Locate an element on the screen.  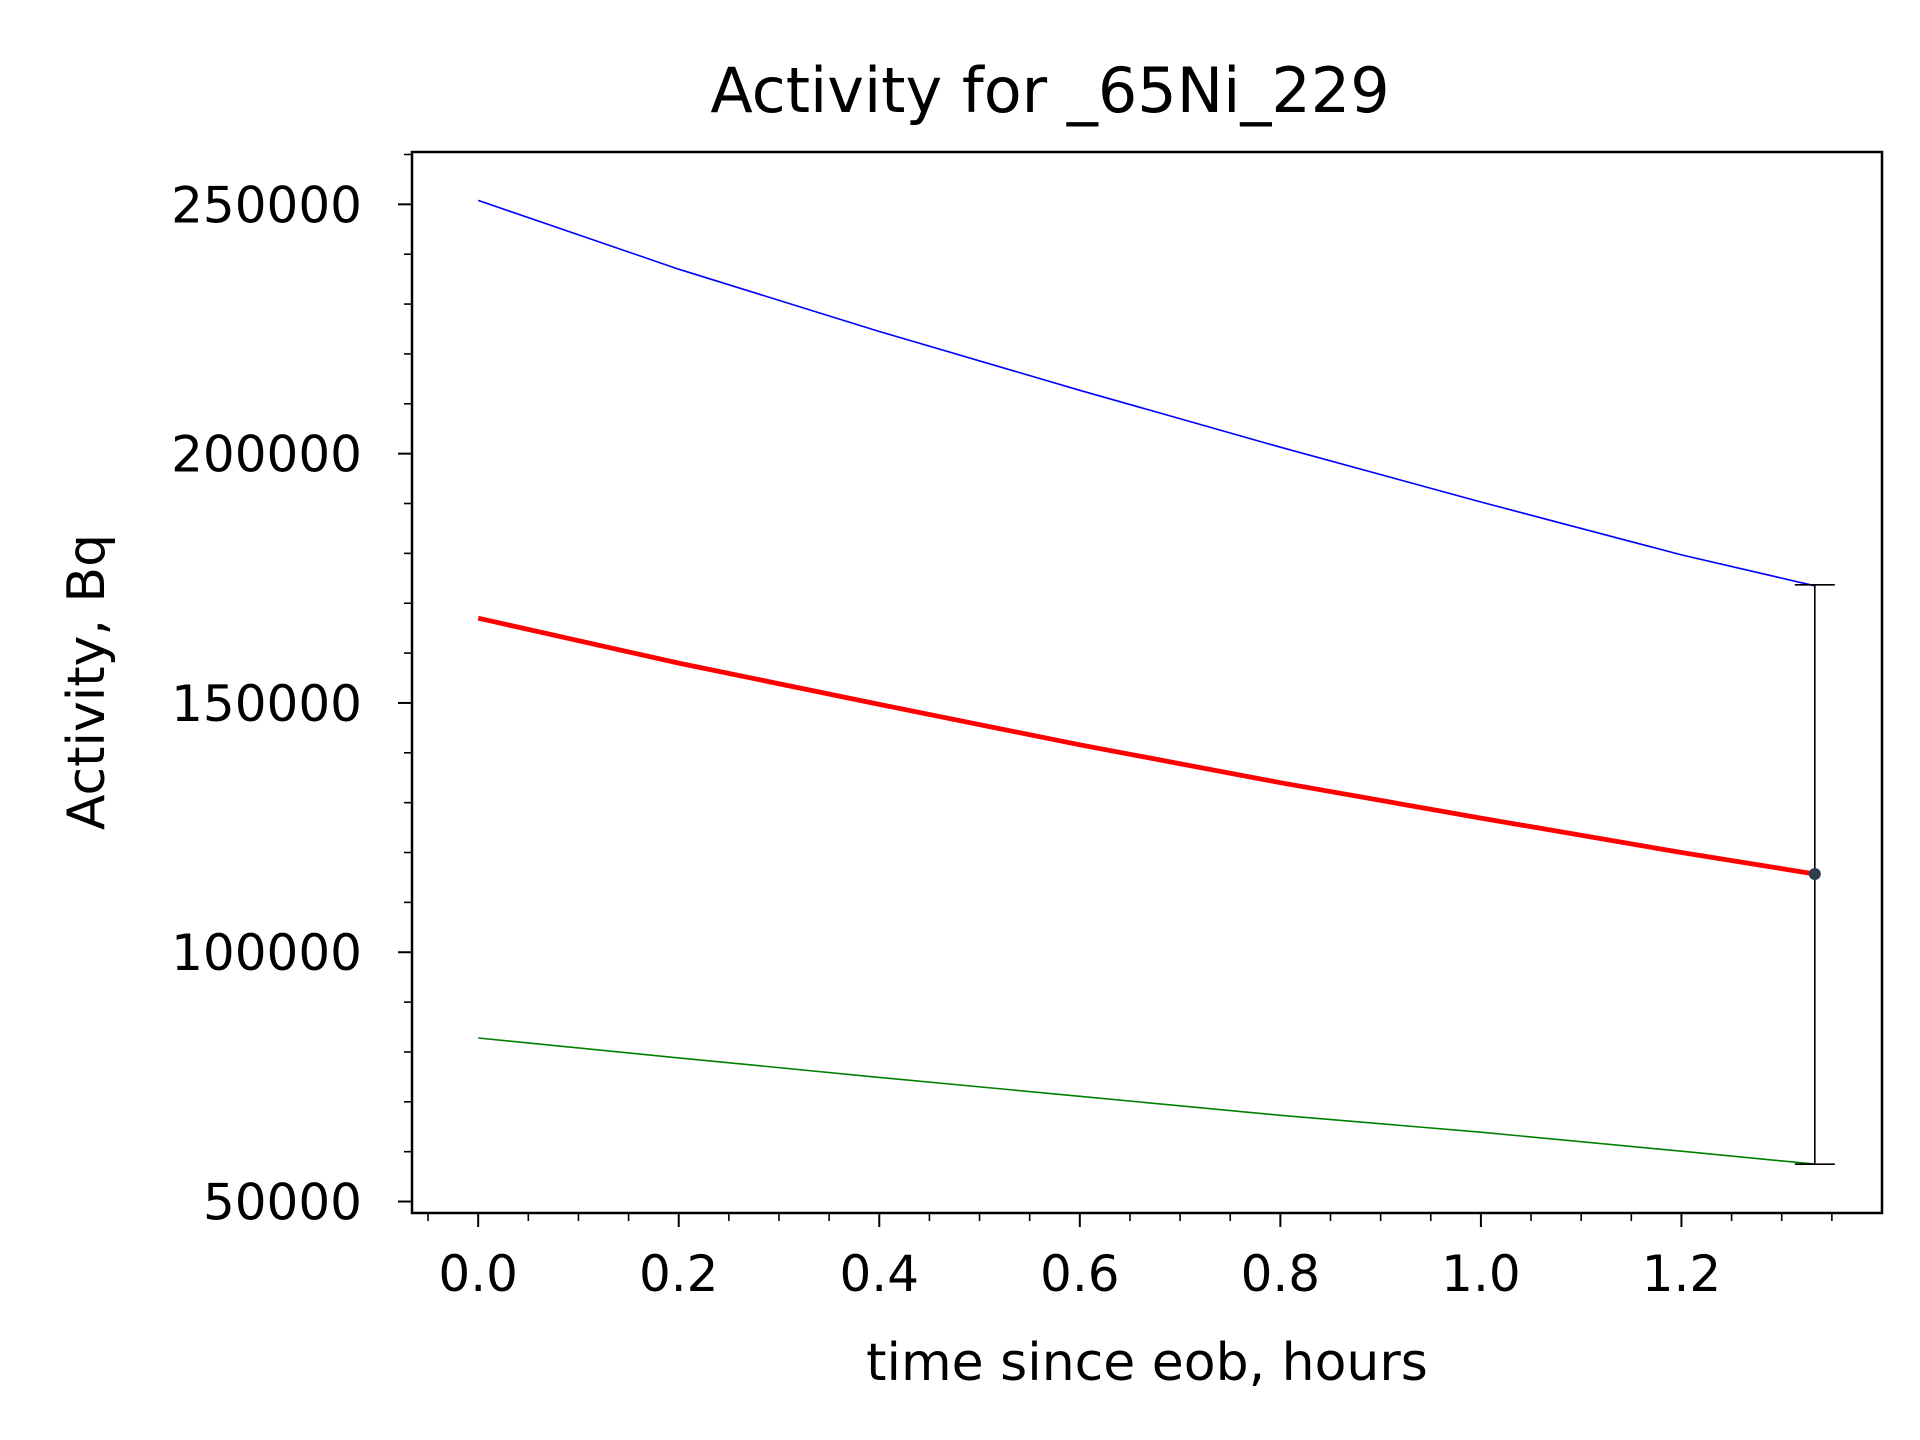
y-tick-label: 100000 is located at coordinates (266, 953).